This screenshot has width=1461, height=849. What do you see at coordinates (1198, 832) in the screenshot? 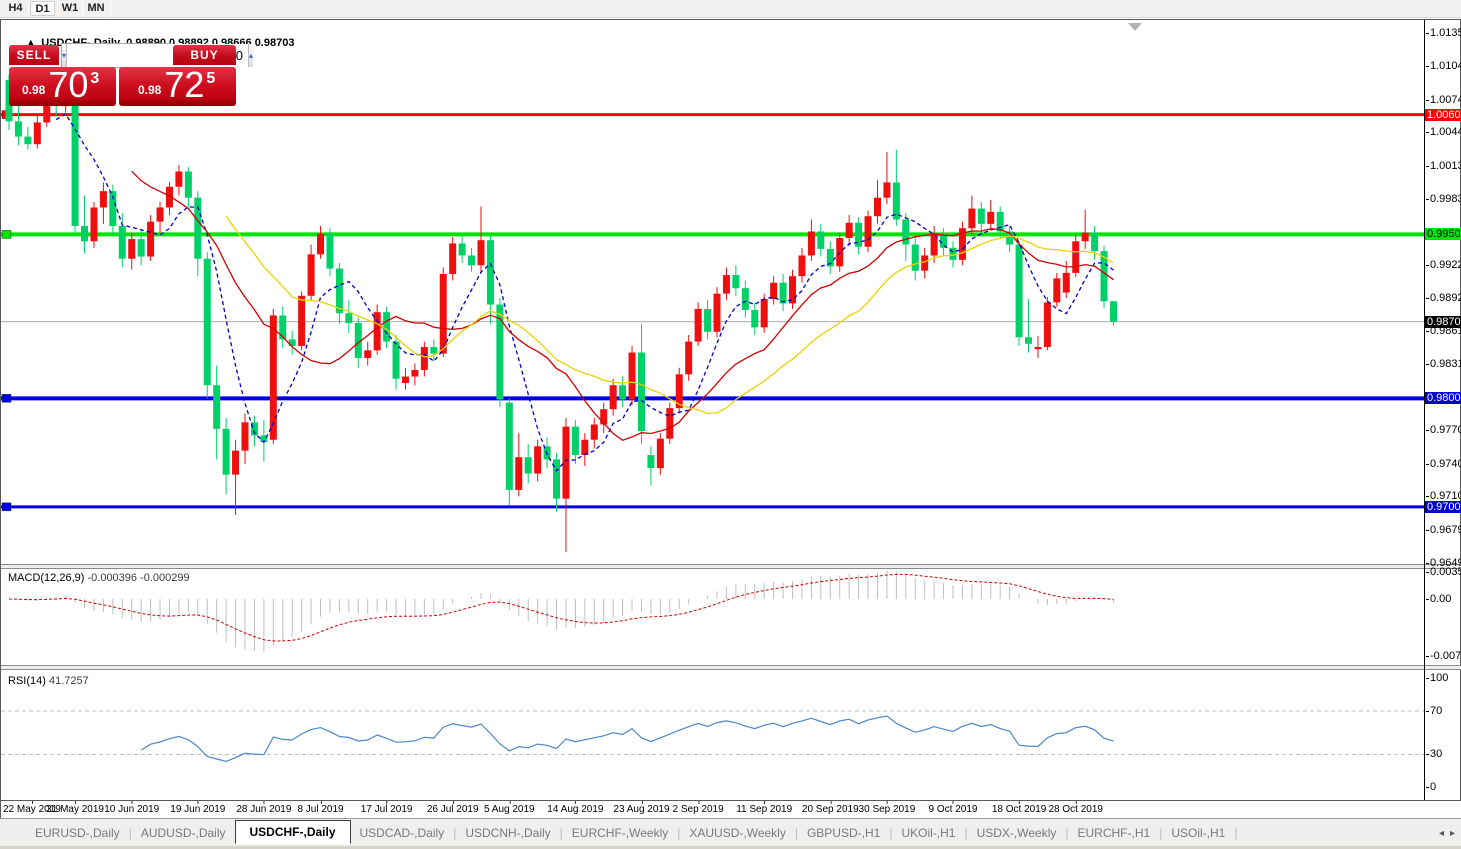
I see `chart-tab-usoilh1: USOil-,H1` at bounding box center [1198, 832].